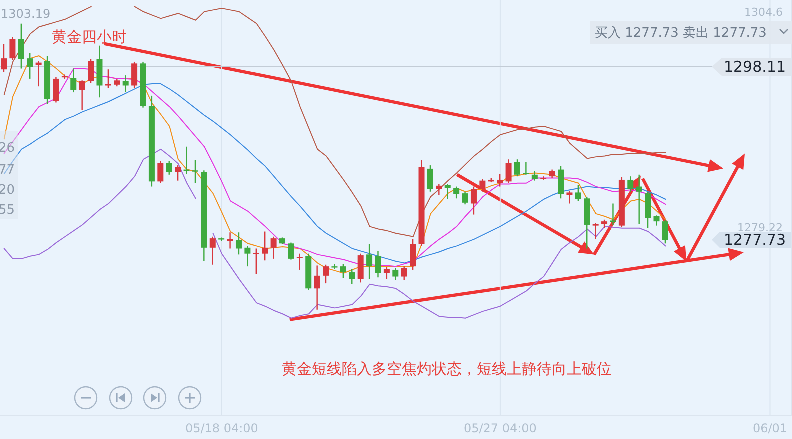 Image resolution: width=792 pixels, height=439 pixels. Describe the element at coordinates (763, 12) in the screenshot. I see `y-tick-label: 1304.6` at that location.